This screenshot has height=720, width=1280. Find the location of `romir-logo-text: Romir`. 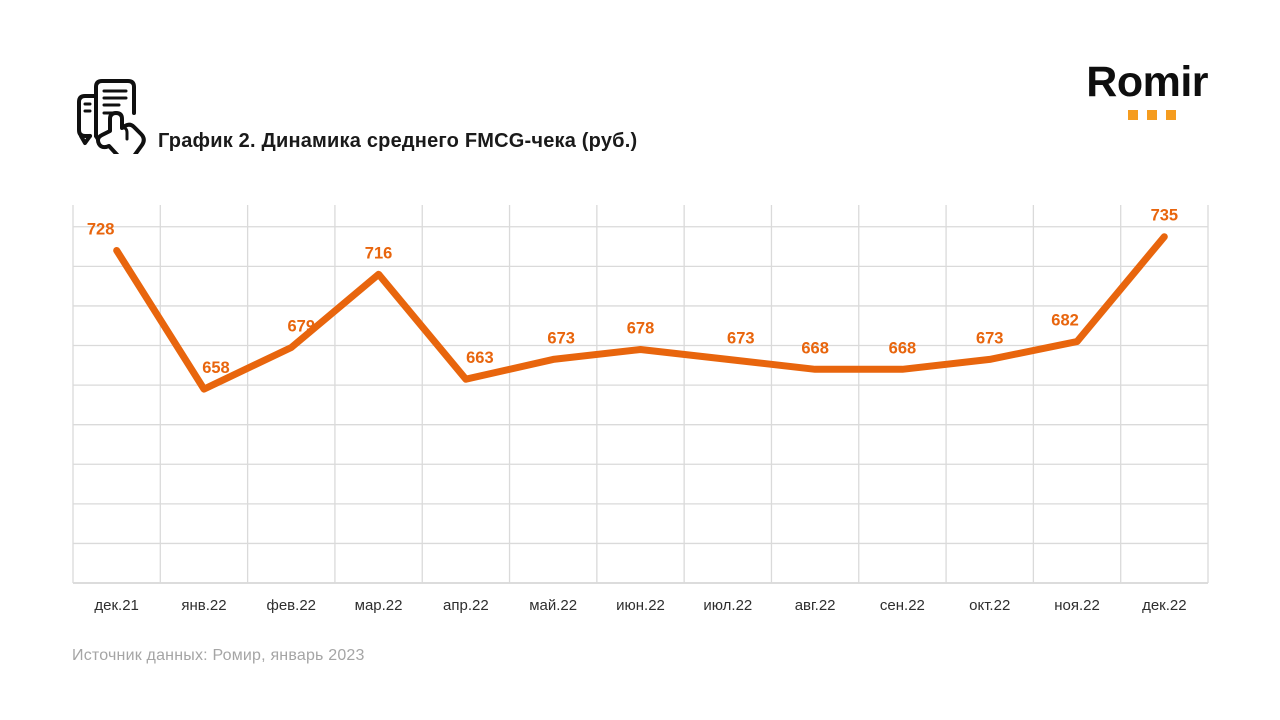

romir-logo-text: Romir is located at coordinates (1147, 82).